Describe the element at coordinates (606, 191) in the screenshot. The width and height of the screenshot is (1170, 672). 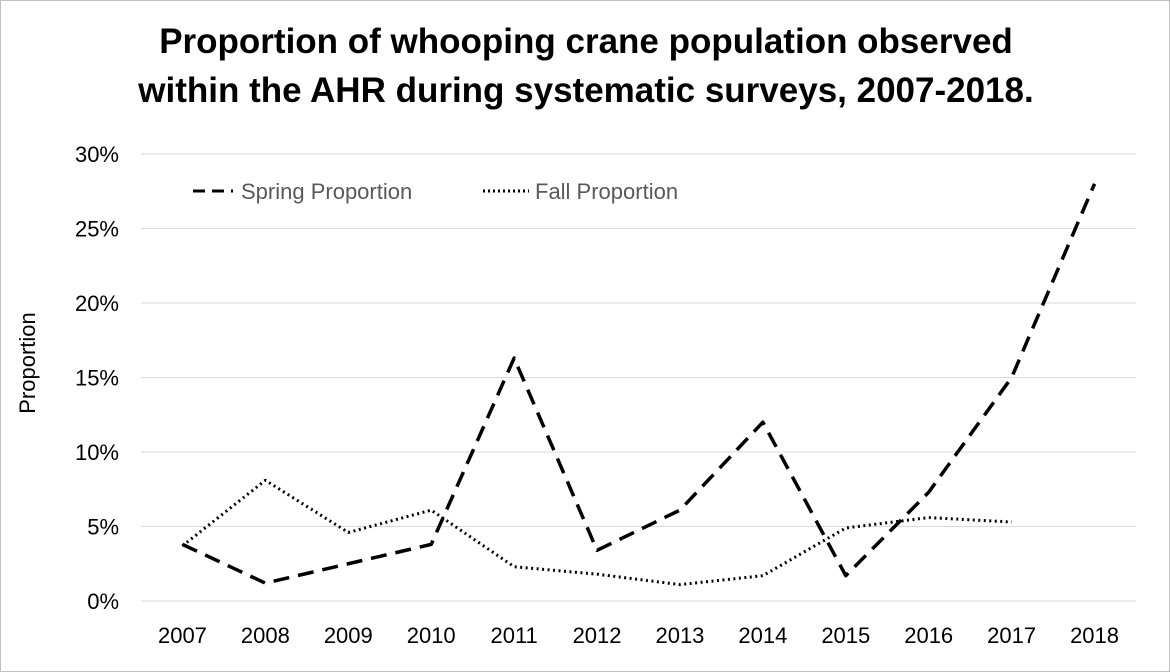
I see `legend-label-fall: Fall Proportion` at that location.